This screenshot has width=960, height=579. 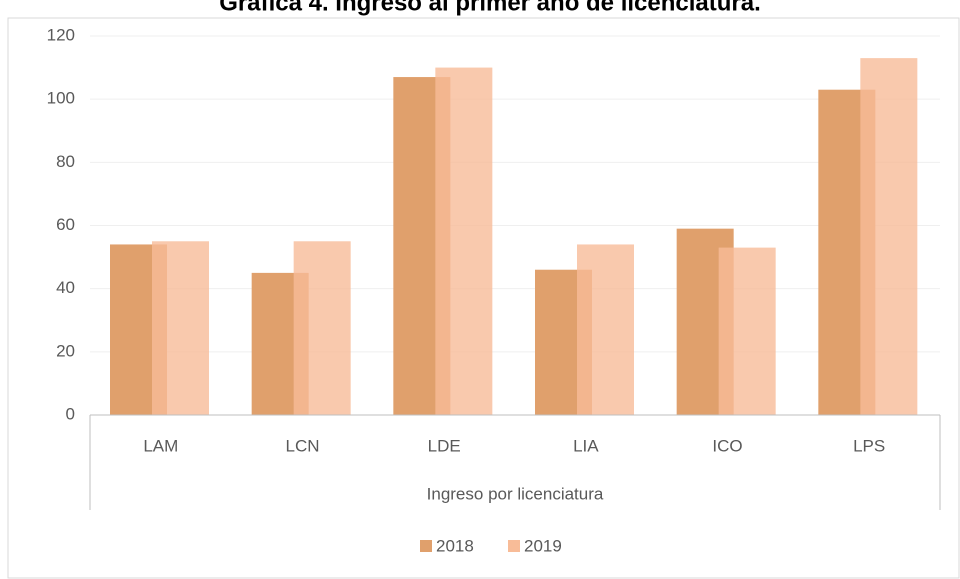 I want to click on y-tick-label: 80, so click(x=65, y=161).